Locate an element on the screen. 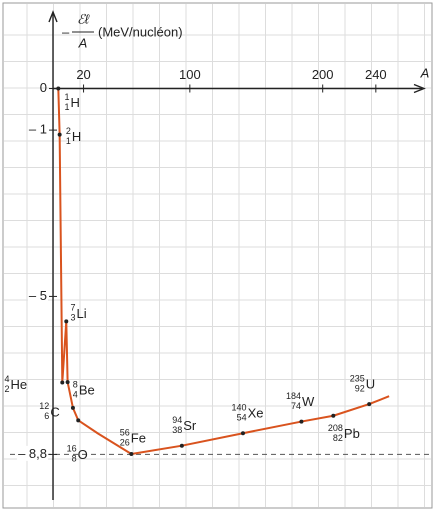 The width and height of the screenshot is (437, 513). mass-number: 1 is located at coordinates (66, 97).